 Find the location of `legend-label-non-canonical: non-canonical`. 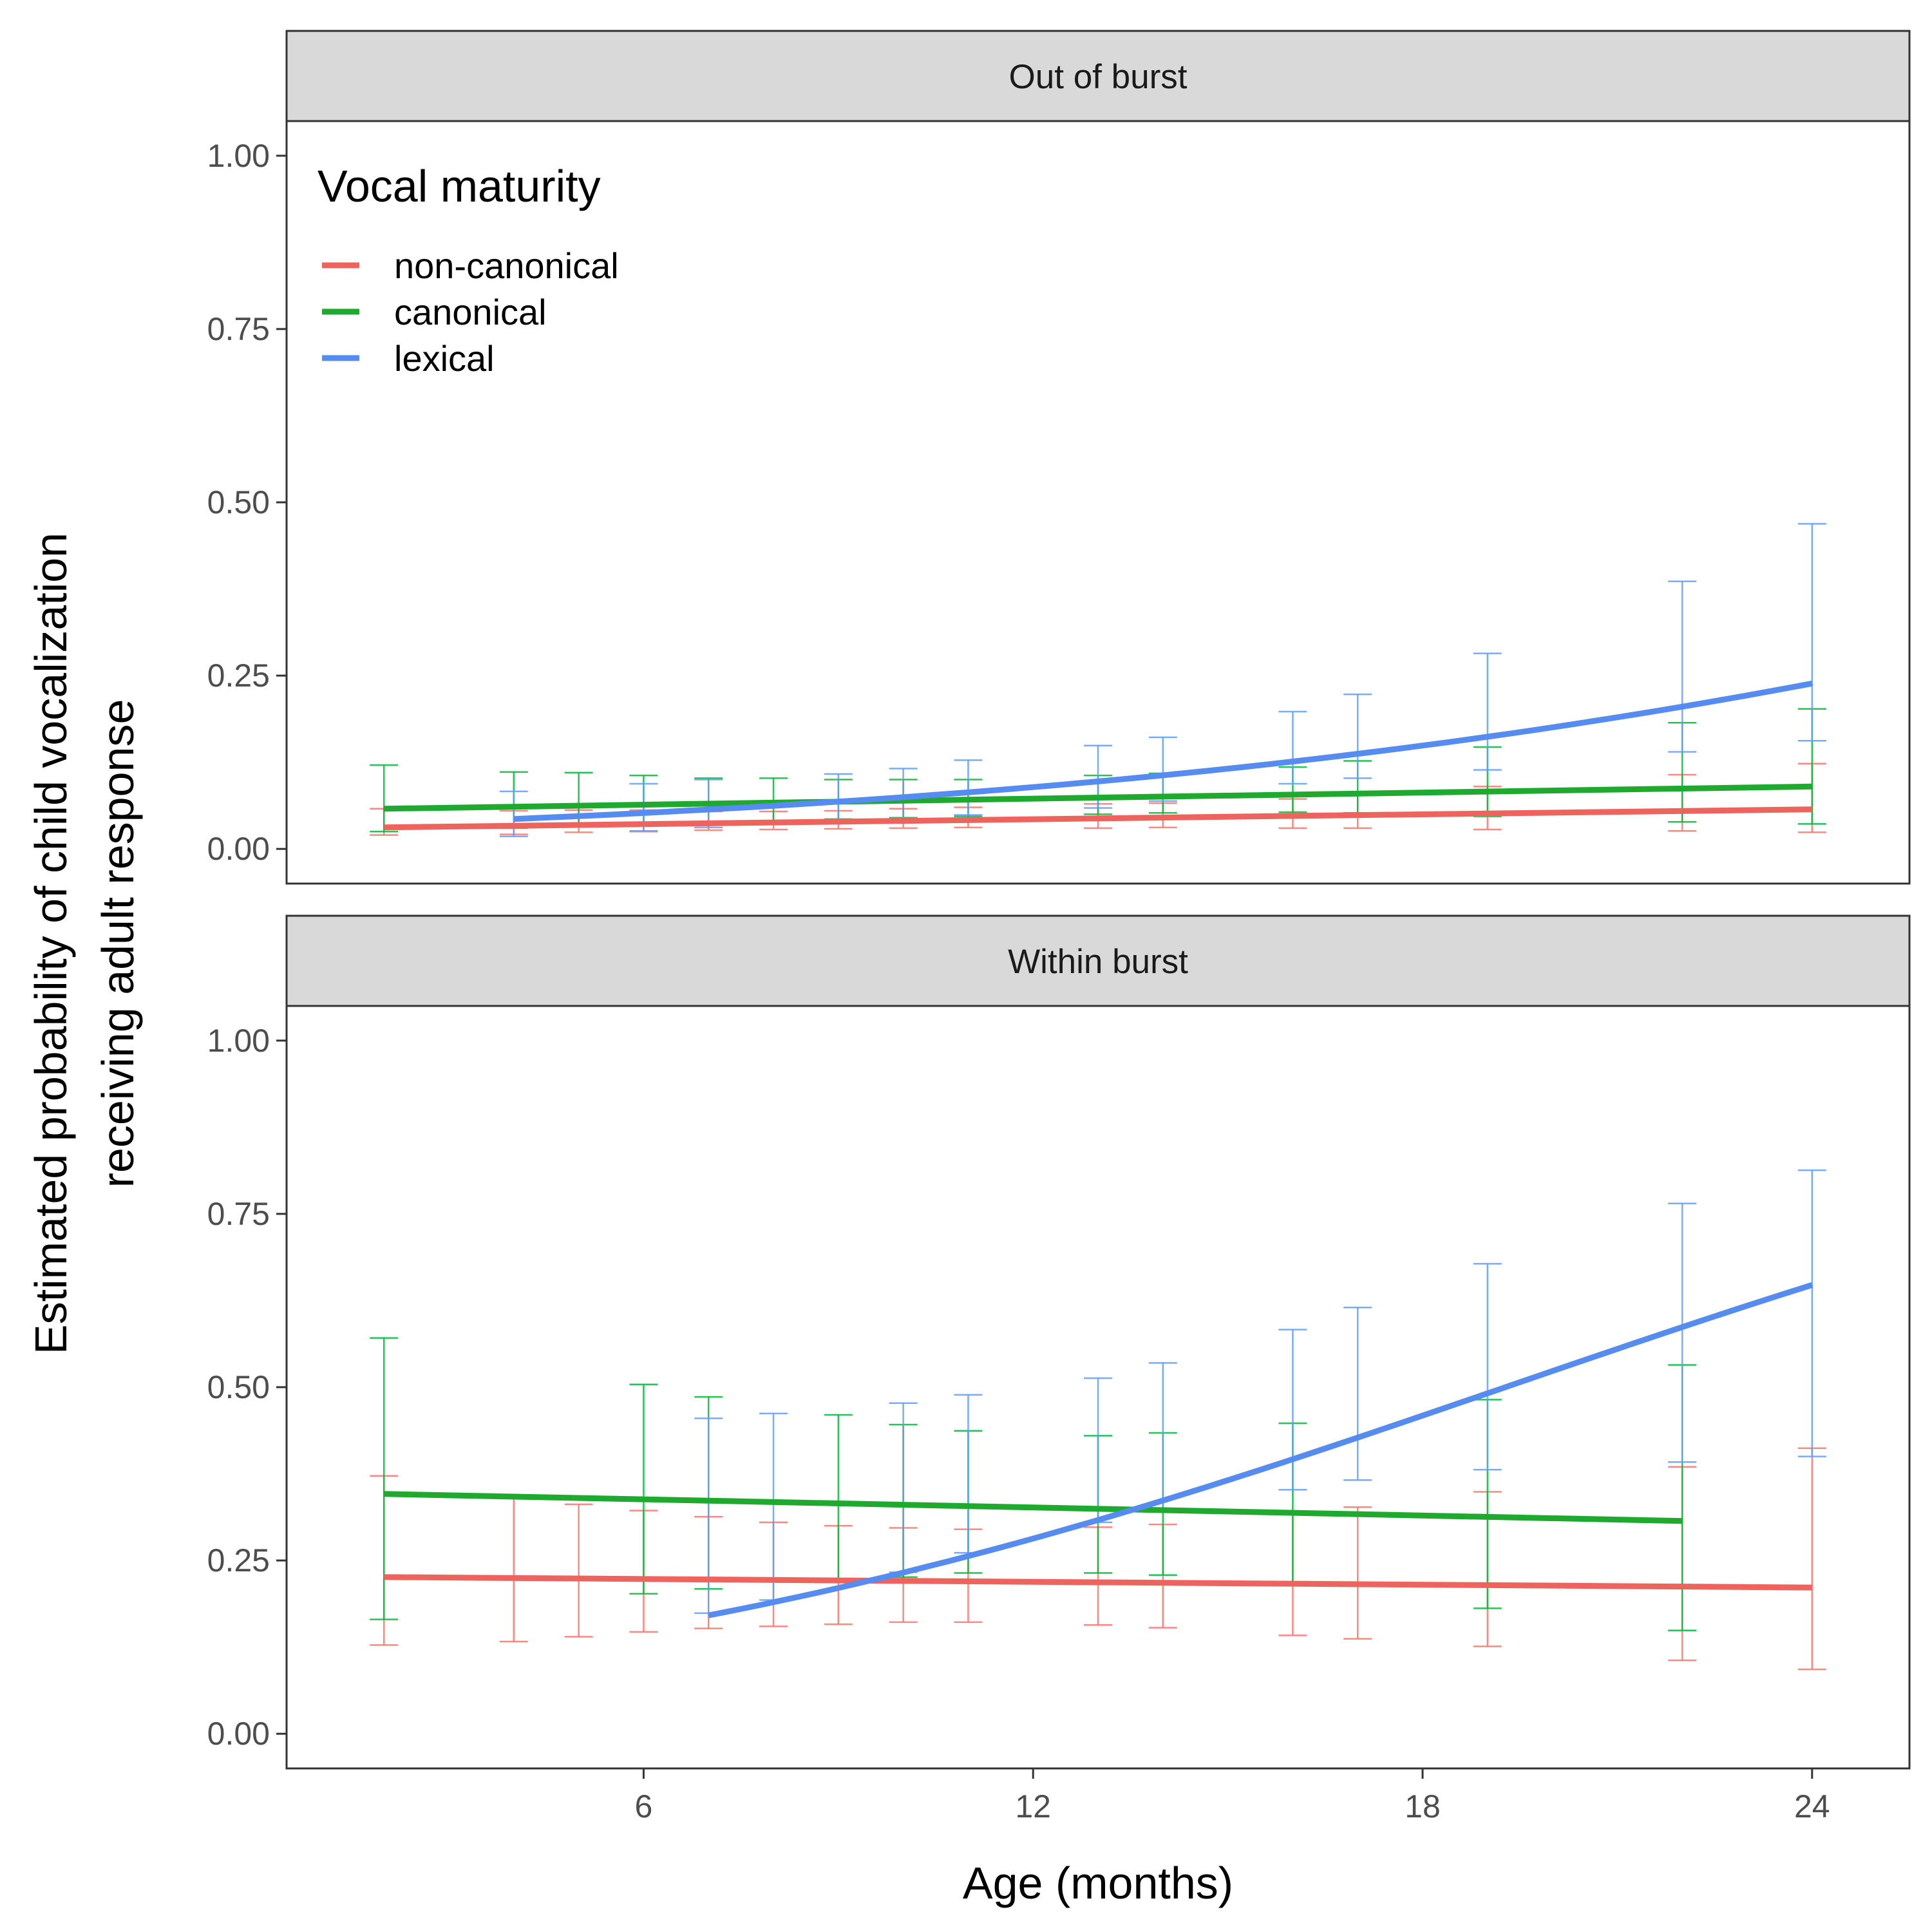

legend-label-non-canonical: non-canonical is located at coordinates (507, 265).